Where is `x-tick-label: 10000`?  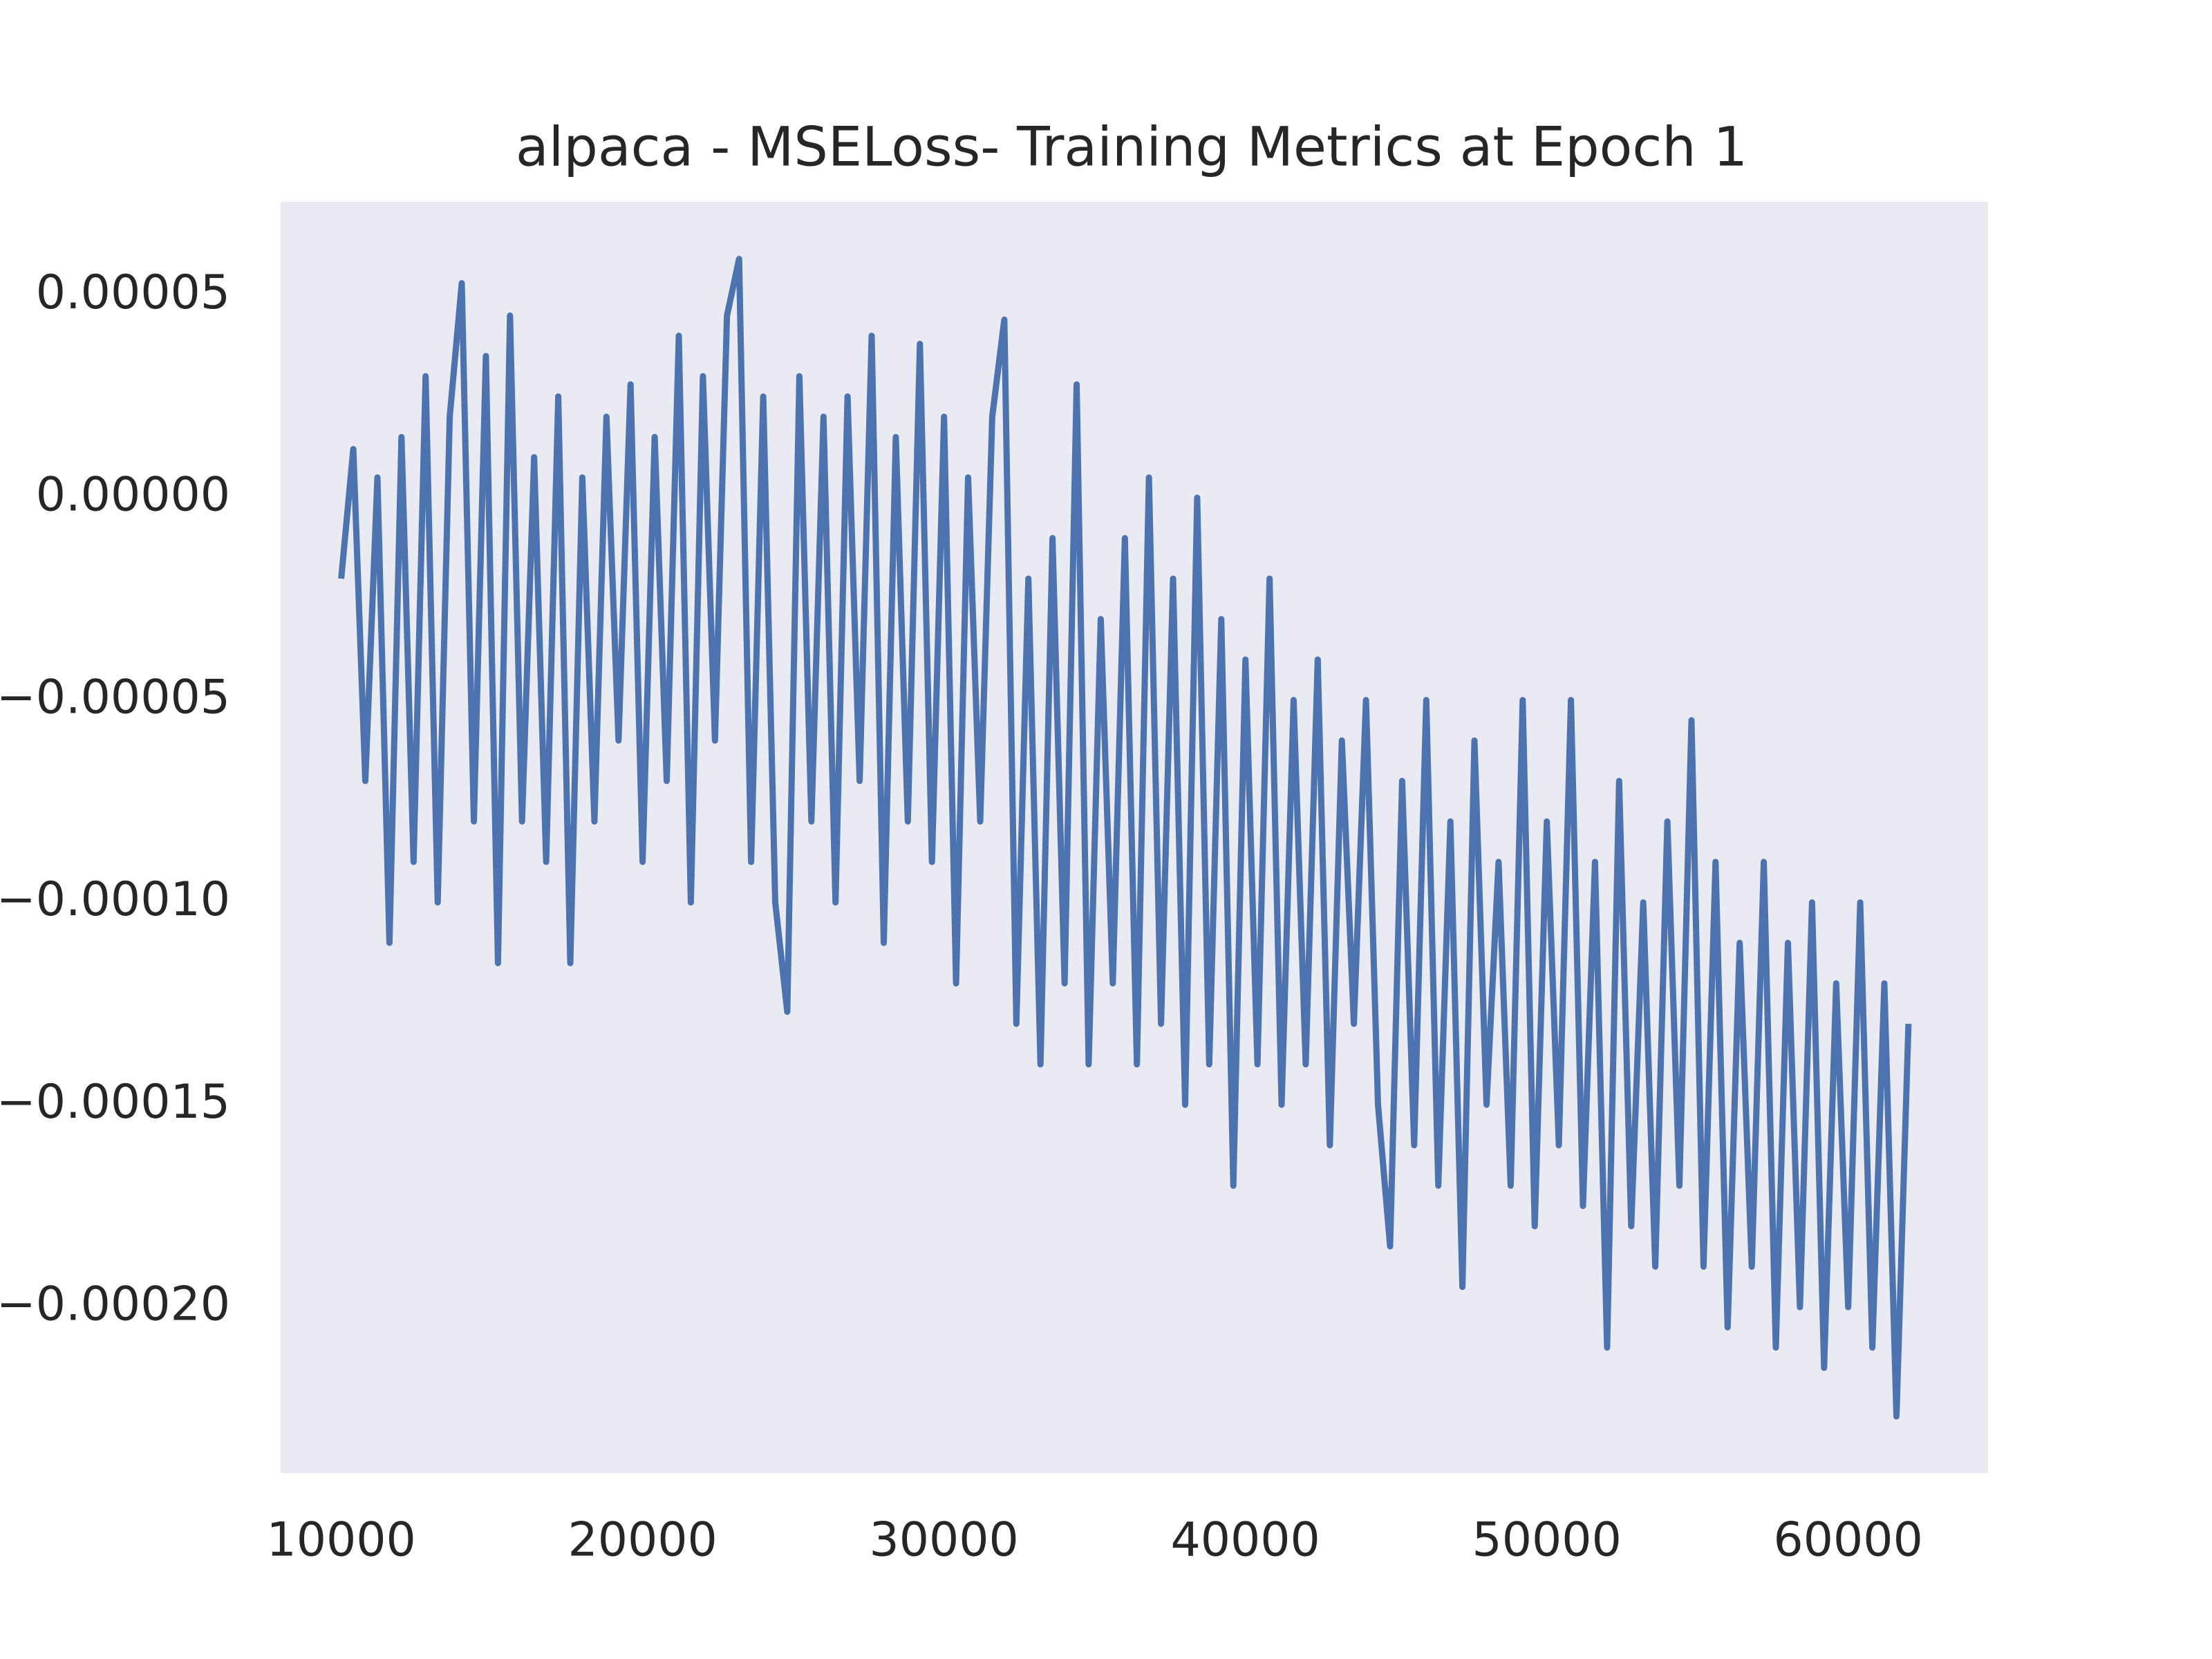
x-tick-label: 10000 is located at coordinates (340, 1540).